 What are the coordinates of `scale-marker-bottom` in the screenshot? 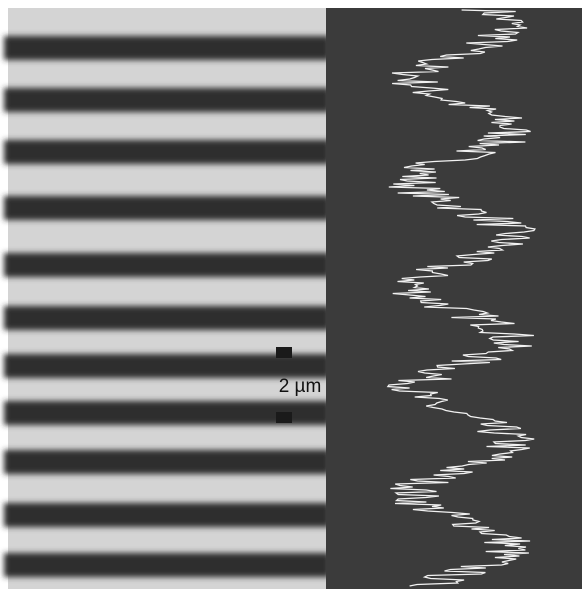 It's located at (284, 417).